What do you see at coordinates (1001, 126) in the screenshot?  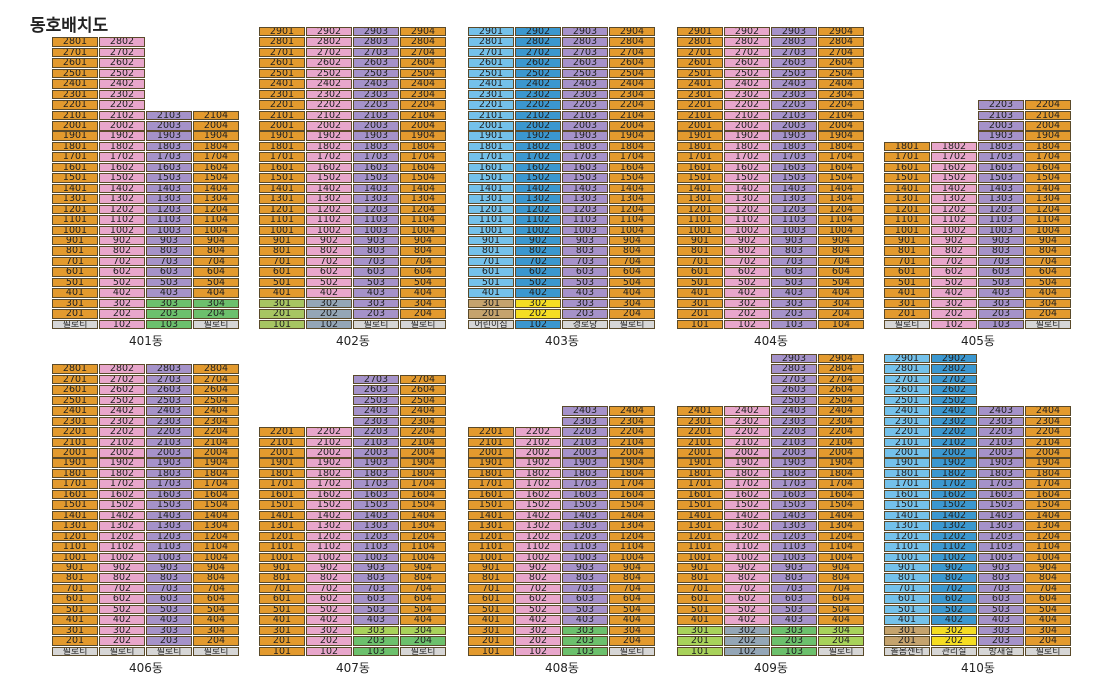 I see `unit-cell-2003: 2003` at bounding box center [1001, 126].